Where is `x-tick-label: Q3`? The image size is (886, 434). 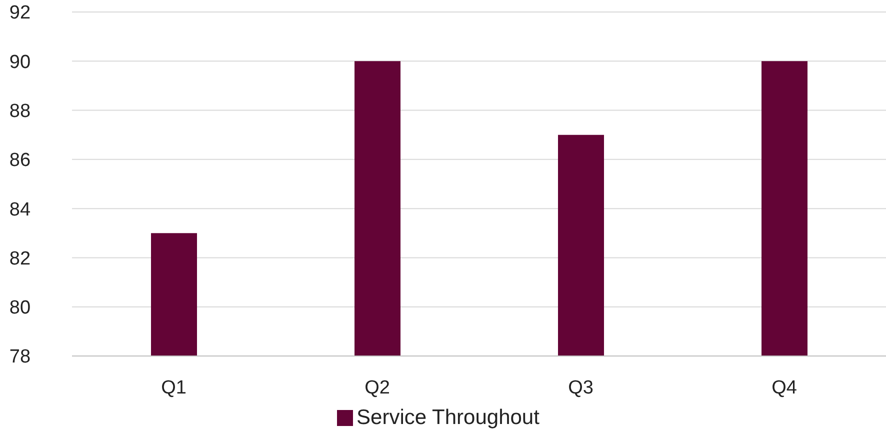
x-tick-label: Q3 is located at coordinates (581, 387).